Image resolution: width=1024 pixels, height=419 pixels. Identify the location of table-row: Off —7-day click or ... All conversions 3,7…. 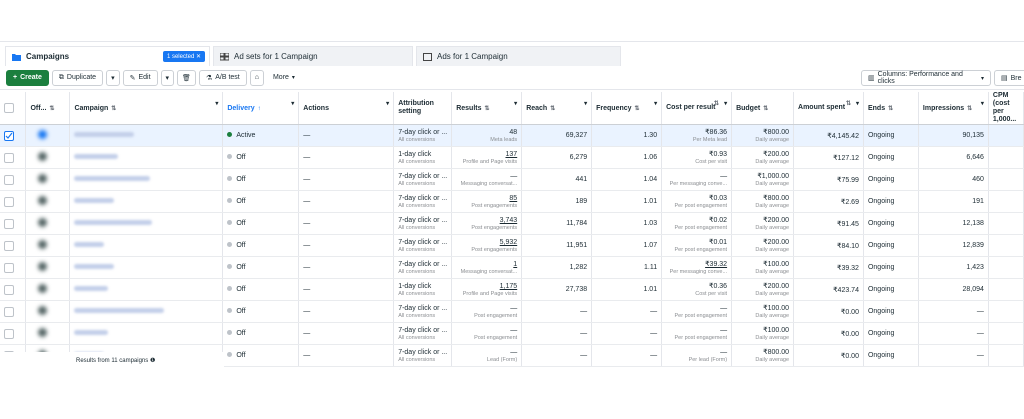
(512, 223).